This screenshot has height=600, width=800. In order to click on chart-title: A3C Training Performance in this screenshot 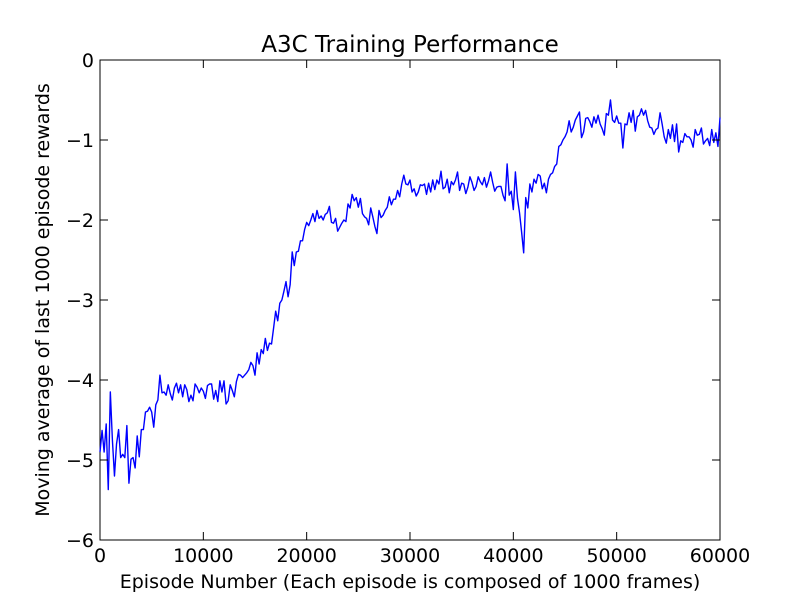, I will do `click(410, 45)`.